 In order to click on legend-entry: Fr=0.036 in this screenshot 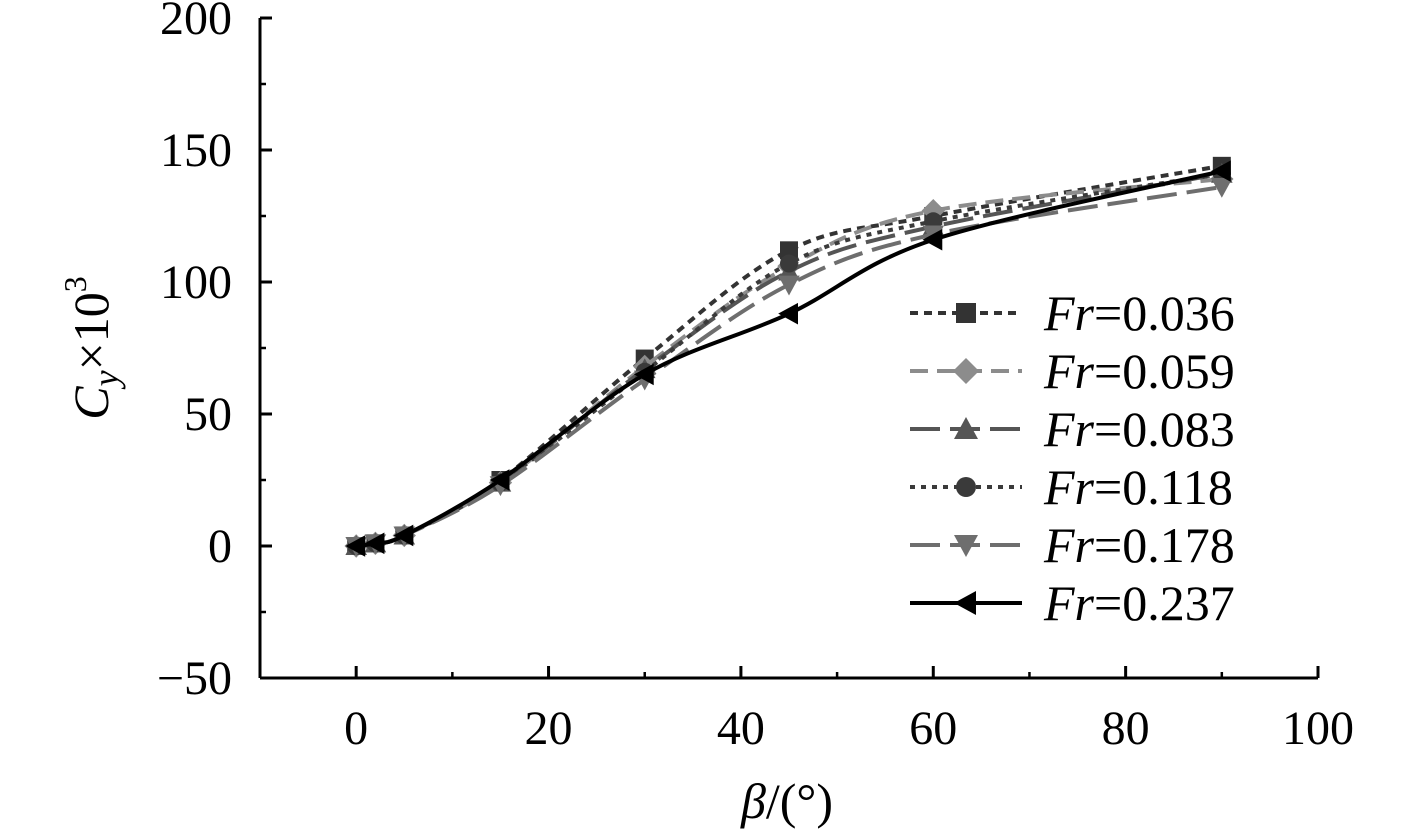, I will do `click(1072, 313)`.